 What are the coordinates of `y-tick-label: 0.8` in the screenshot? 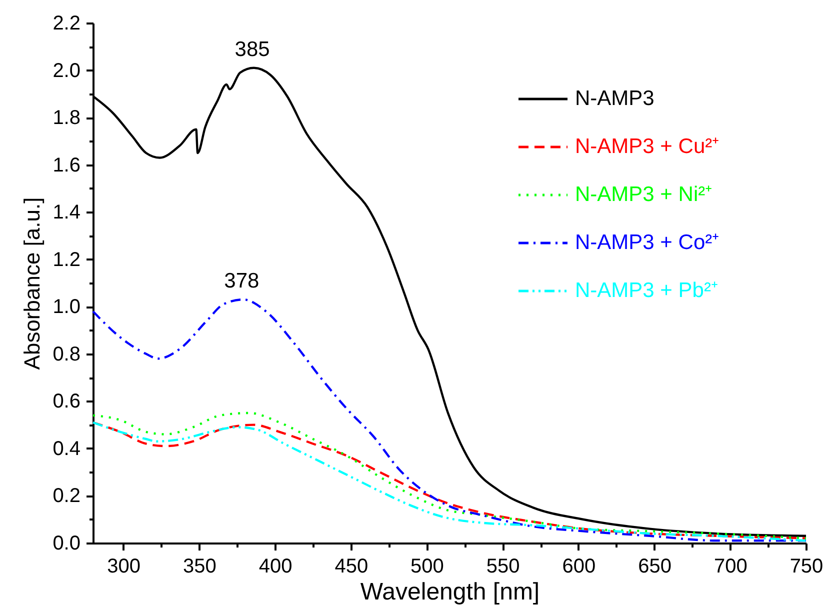 It's located at (66, 354).